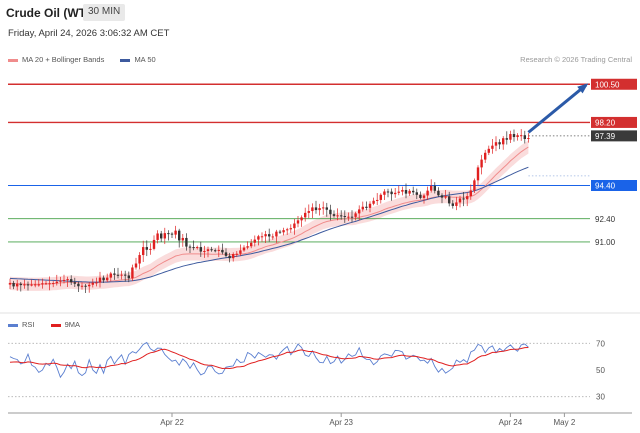  I want to click on x-tick-label: Apr 23, so click(341, 422).